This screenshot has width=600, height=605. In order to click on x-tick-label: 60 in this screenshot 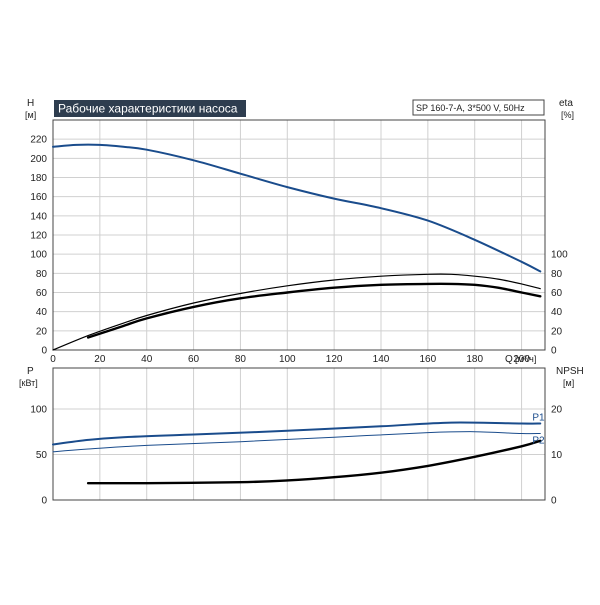, I will do `click(194, 359)`.